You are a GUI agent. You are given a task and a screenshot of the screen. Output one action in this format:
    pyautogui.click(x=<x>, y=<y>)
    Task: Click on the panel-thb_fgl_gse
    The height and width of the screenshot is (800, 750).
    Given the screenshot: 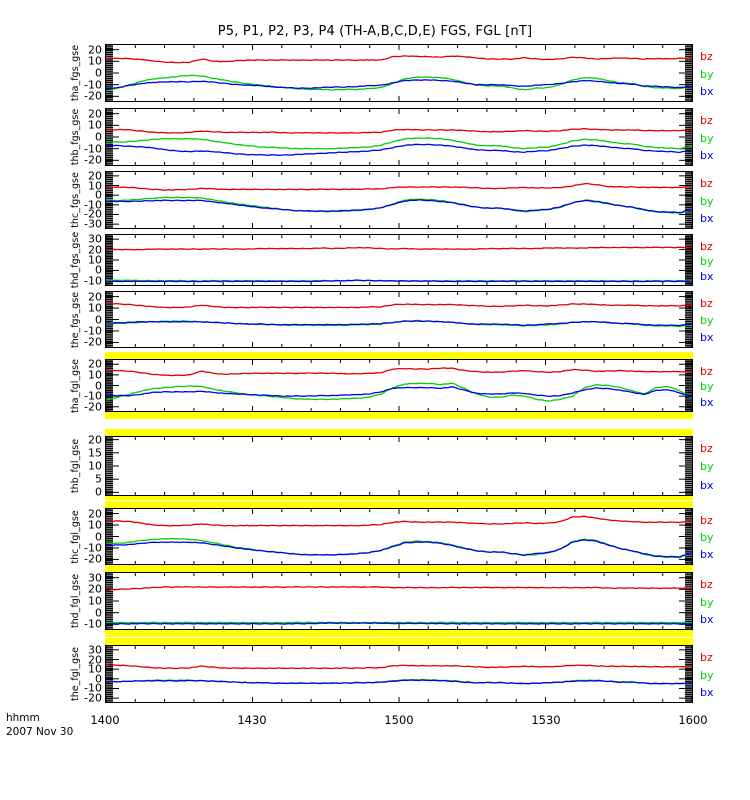 What is the action you would take?
    pyautogui.click(x=399, y=466)
    